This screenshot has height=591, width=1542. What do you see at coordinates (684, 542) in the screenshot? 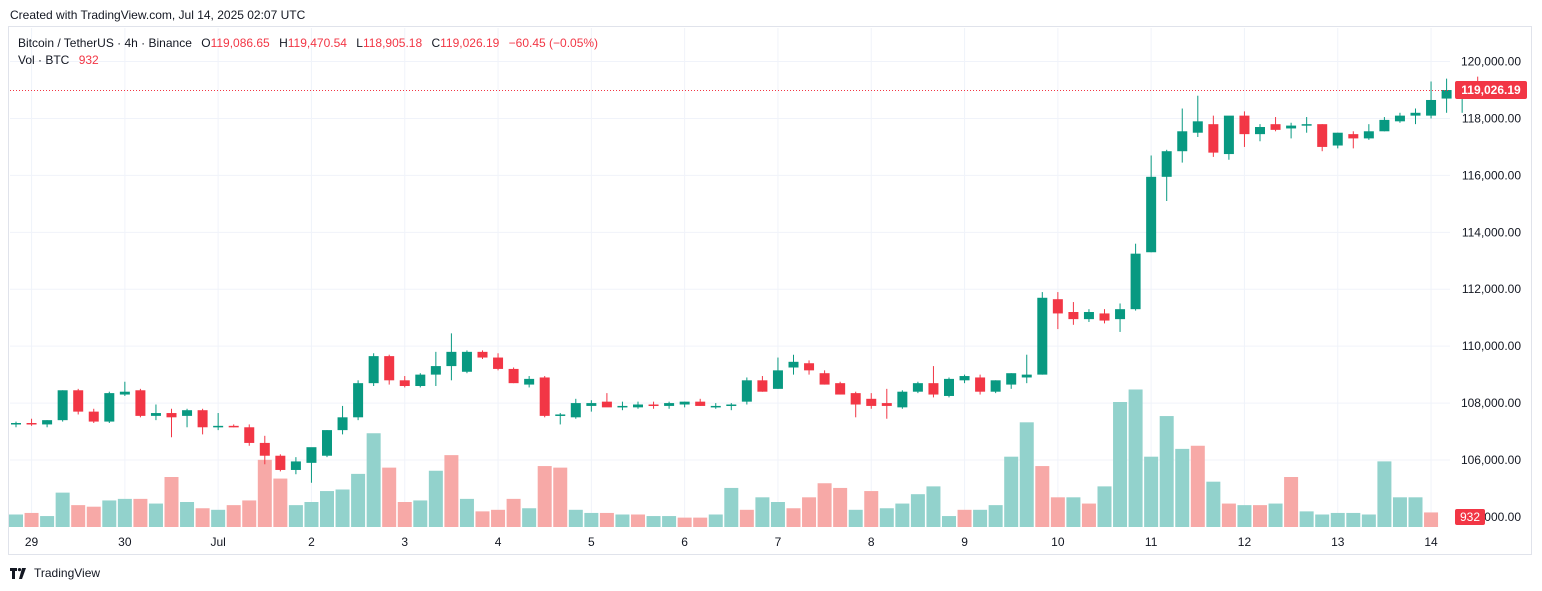
I see `x-tick-label: 6` at bounding box center [684, 542].